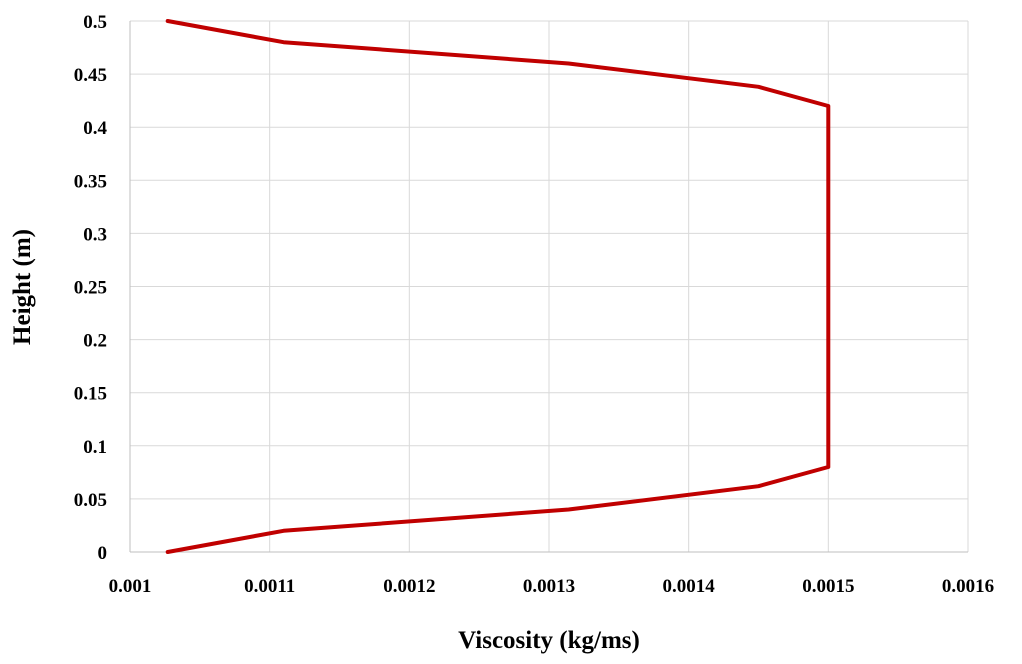 This screenshot has height=664, width=1022. Describe the element at coordinates (90, 75) in the screenshot. I see `y-tick-label: 0.45` at that location.